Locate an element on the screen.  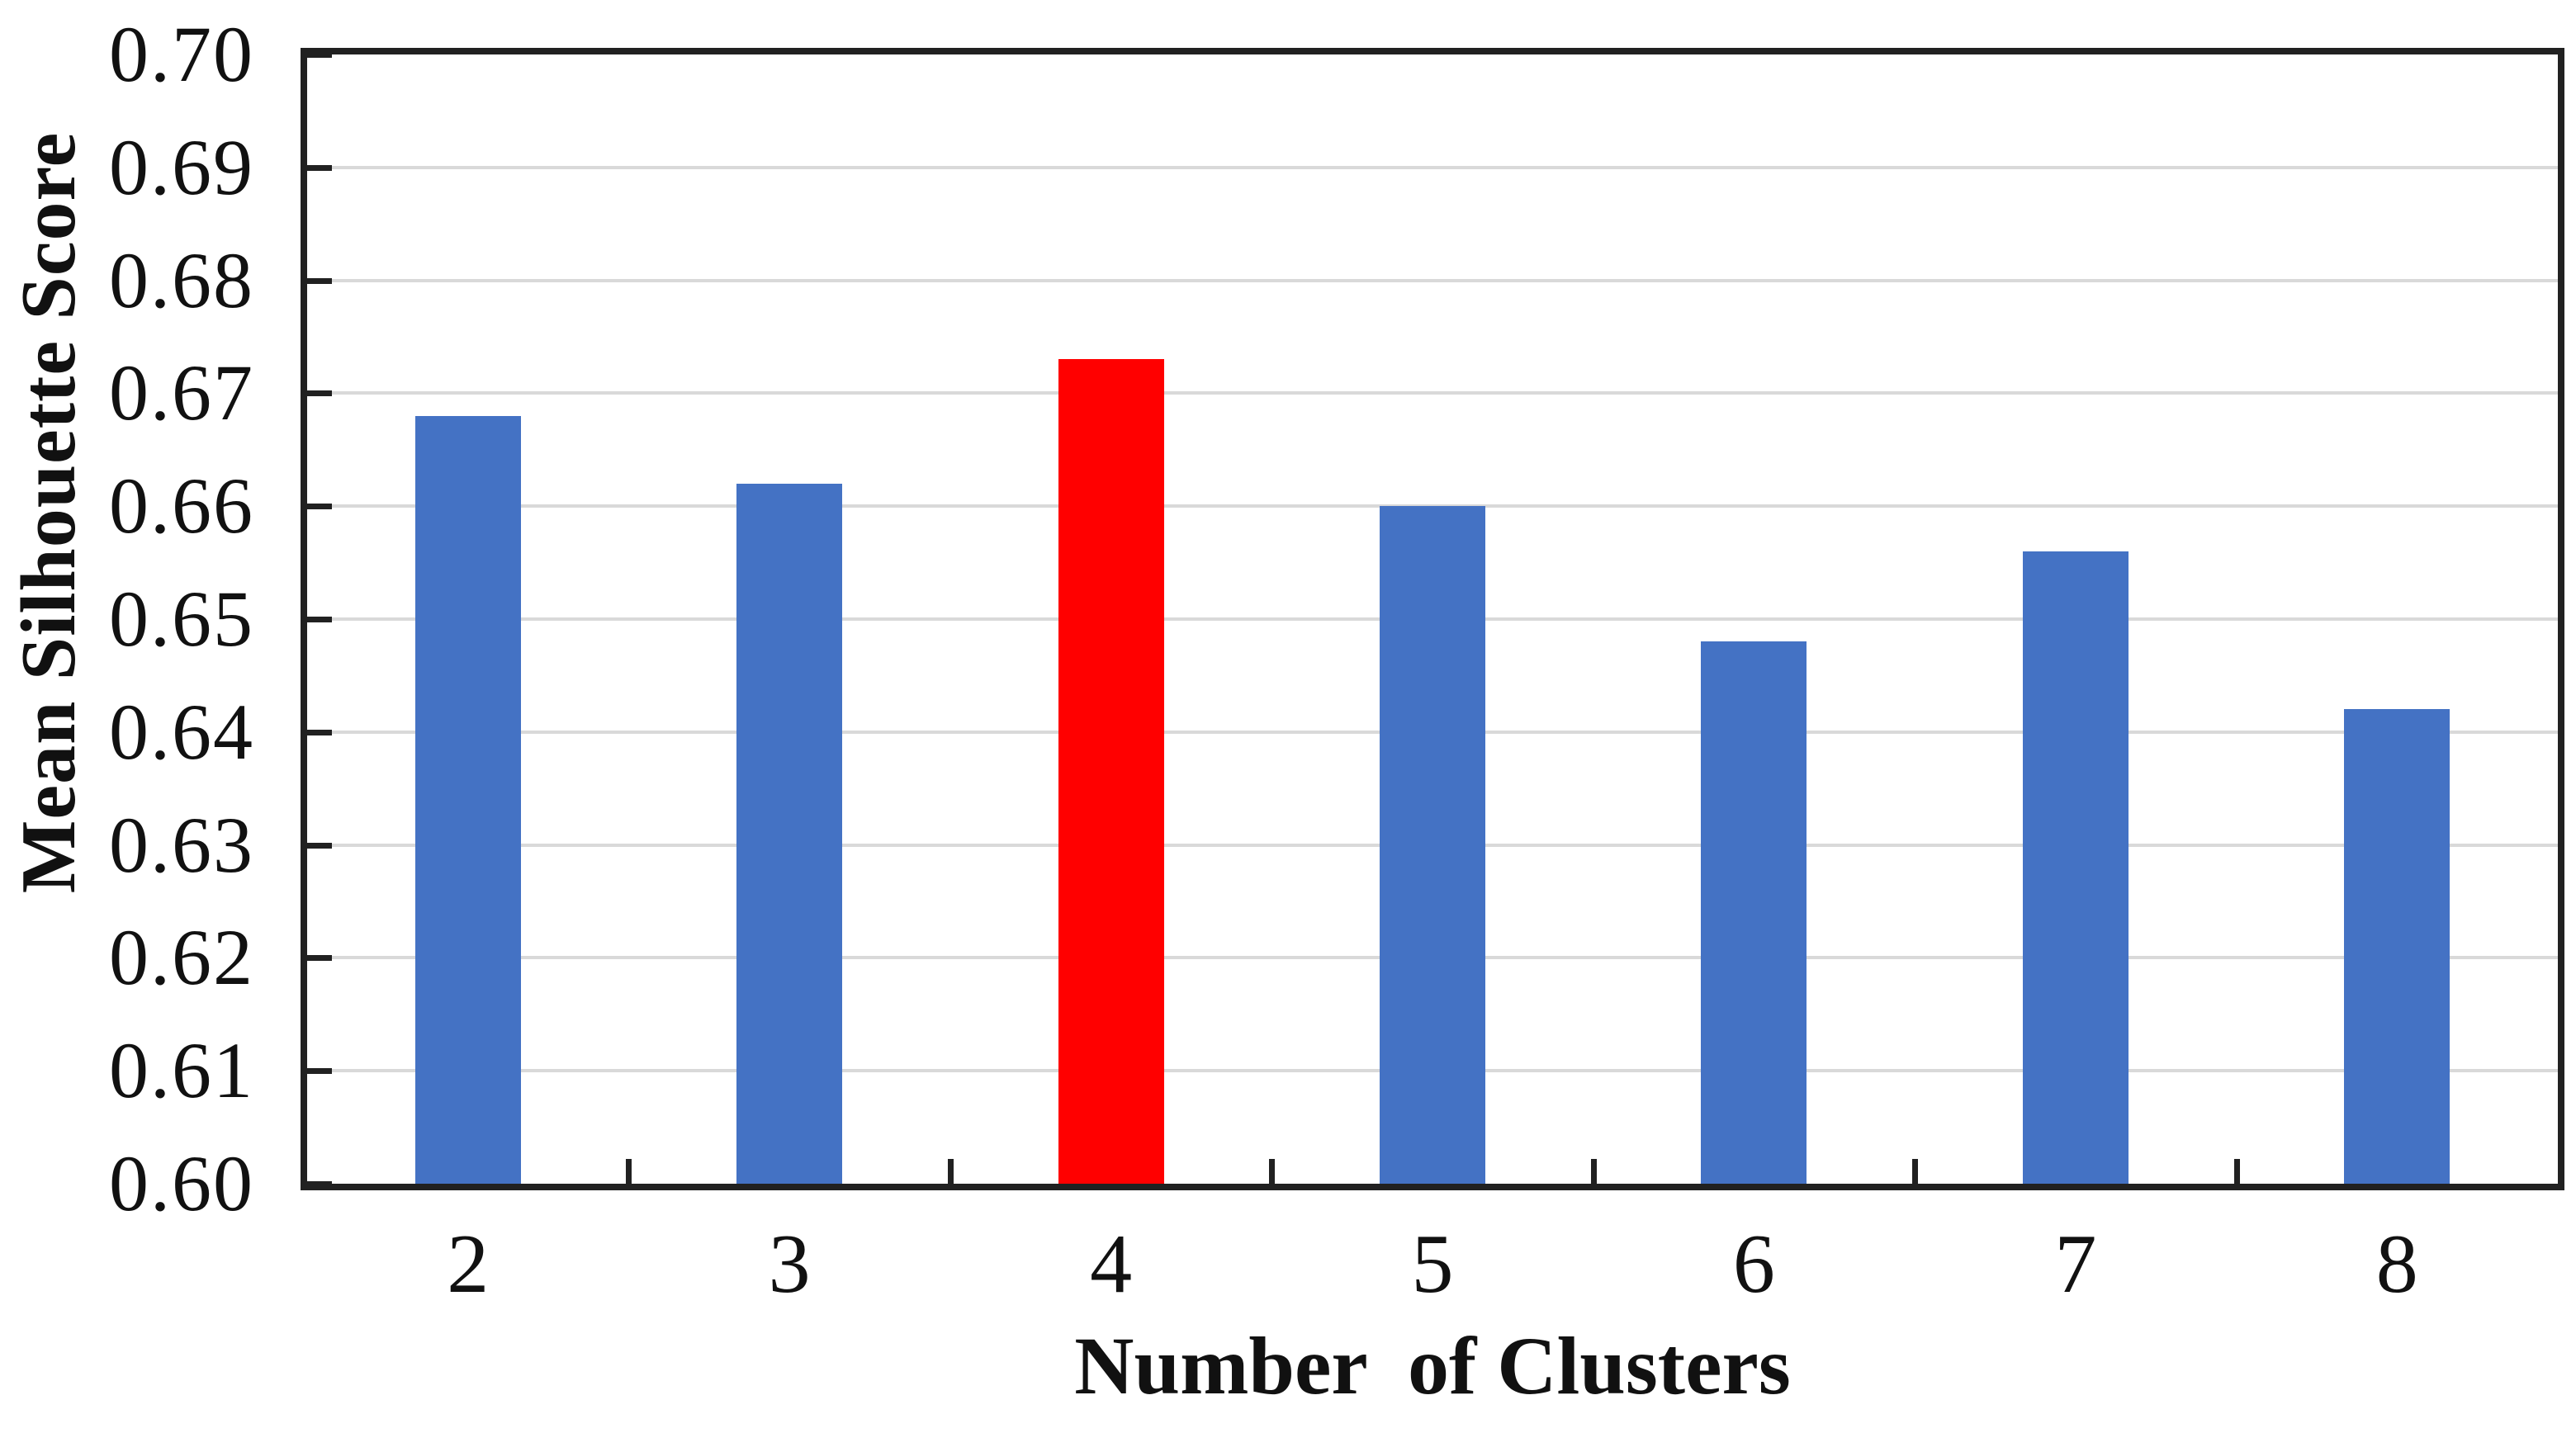
y-tick-label: 0.60 is located at coordinates (181, 1183).